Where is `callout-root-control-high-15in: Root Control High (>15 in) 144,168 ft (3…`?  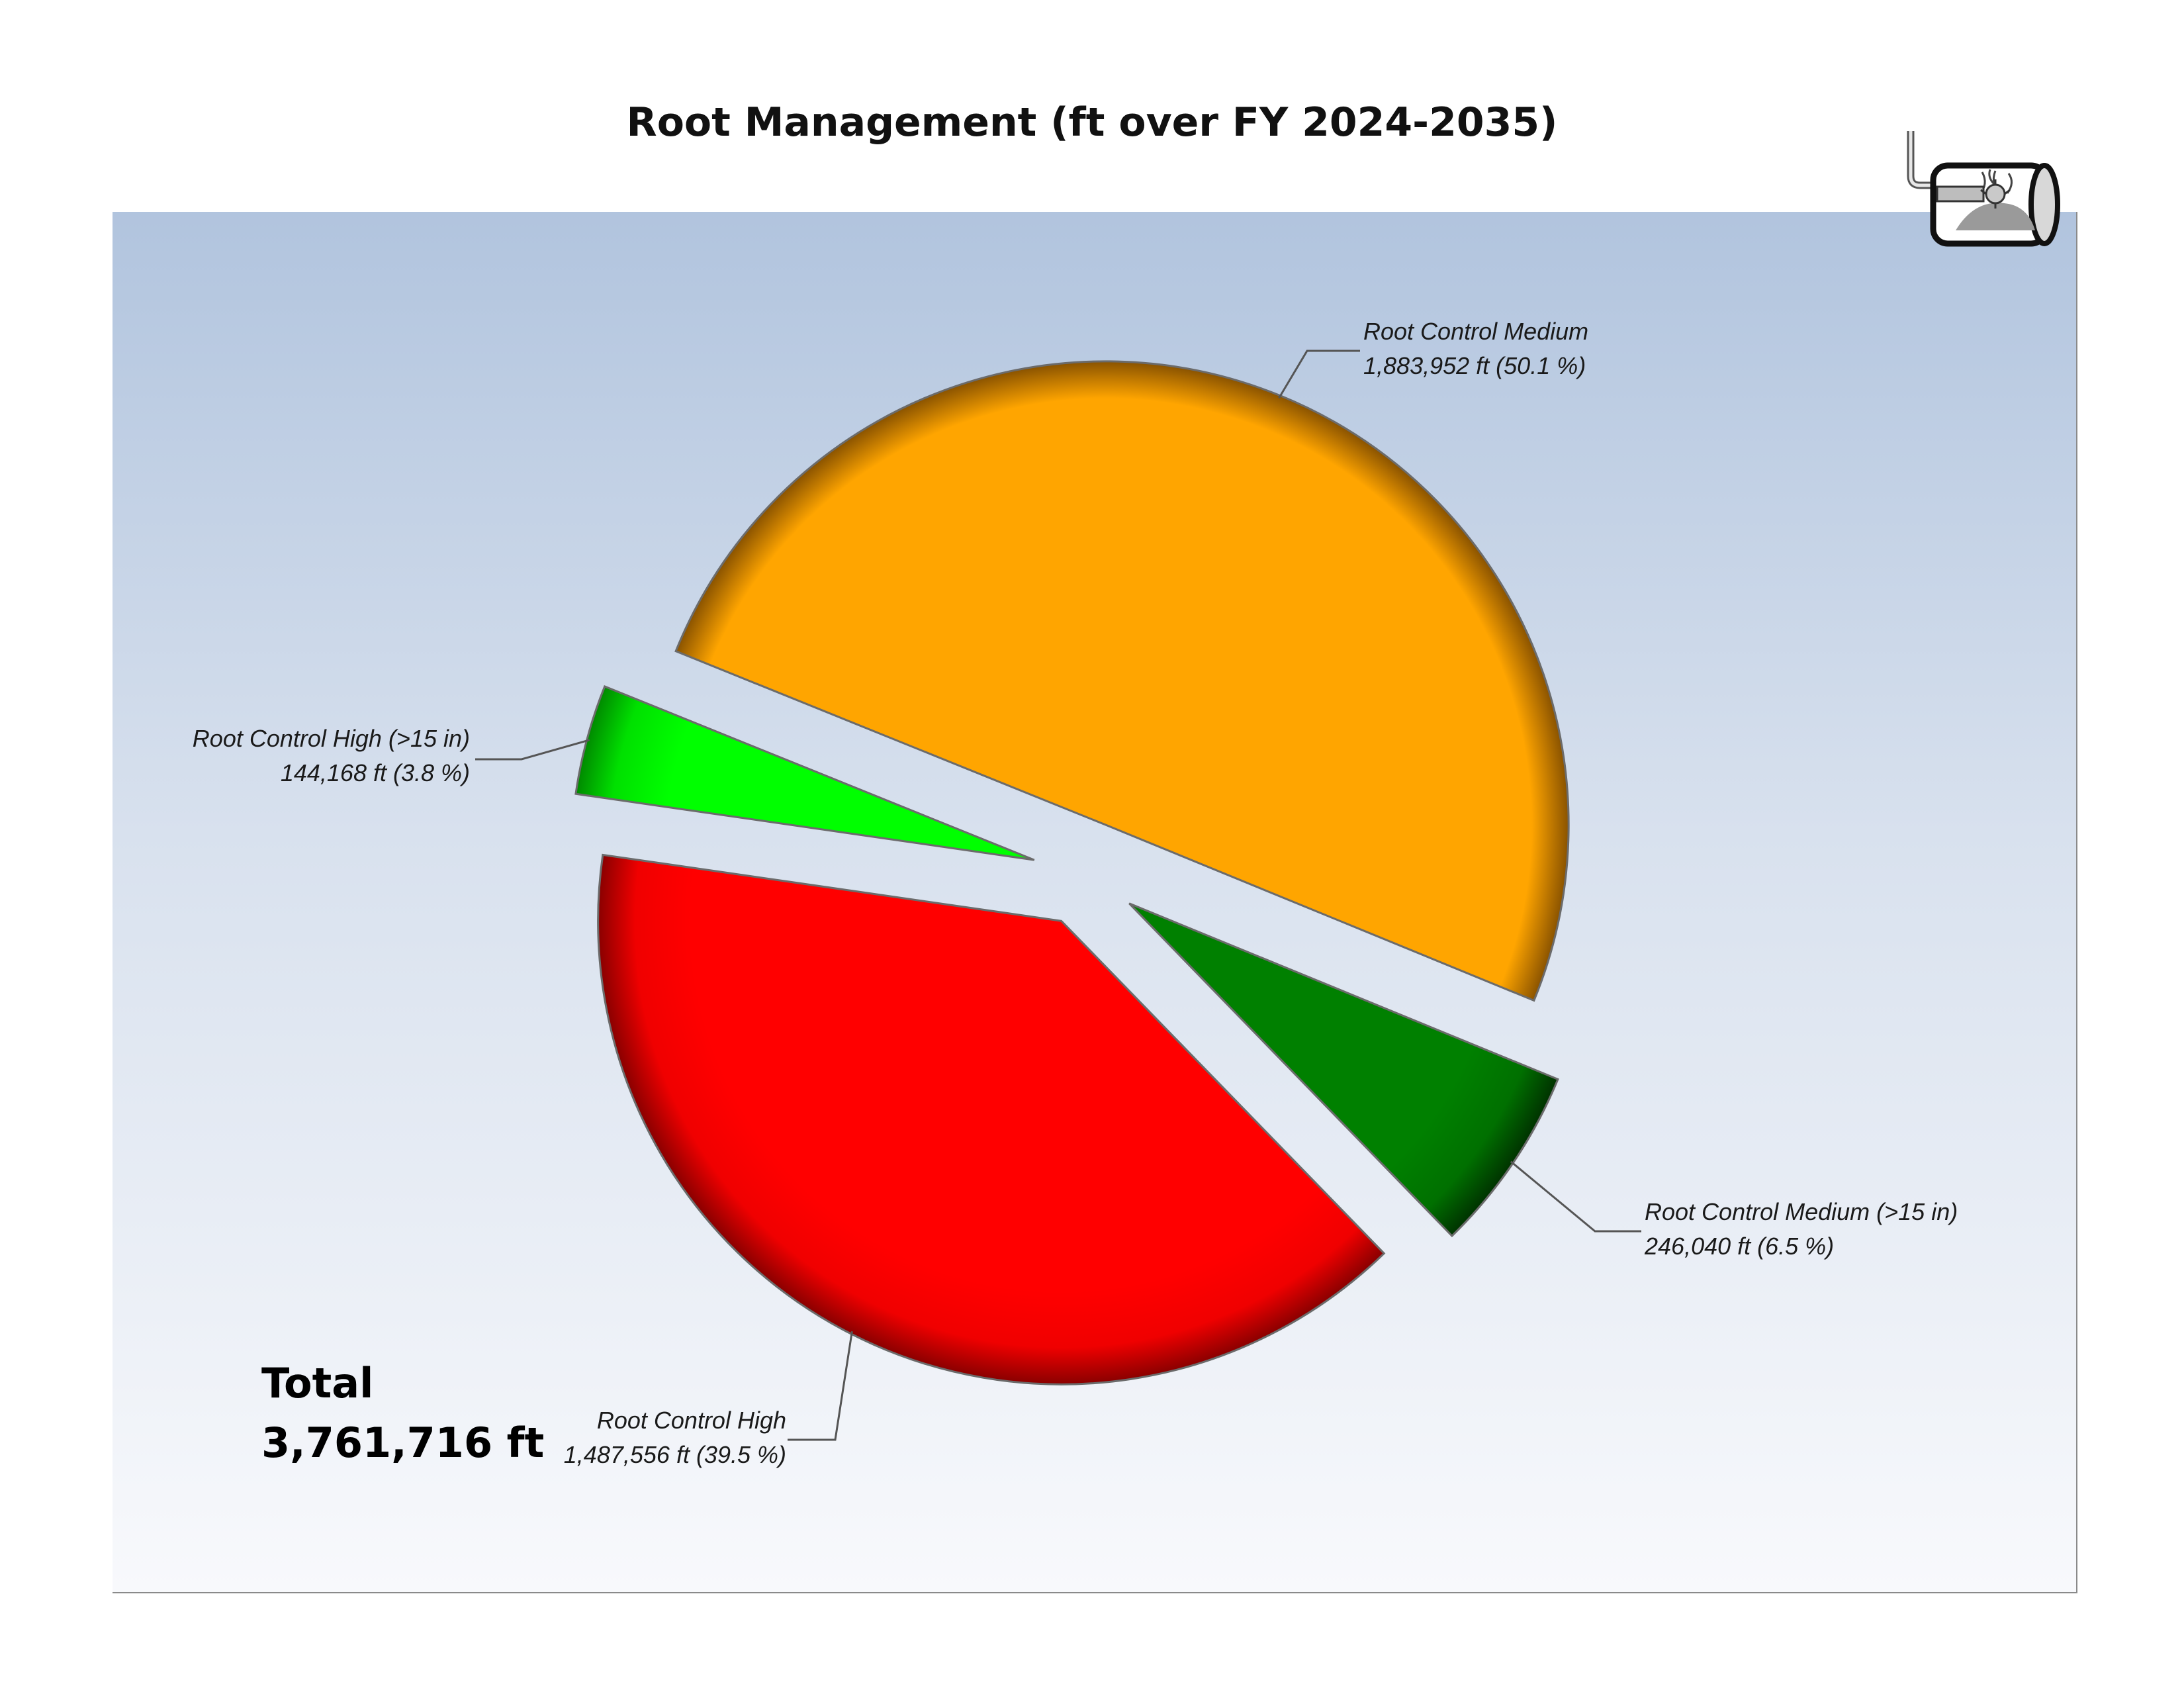 callout-root-control-high-15in: Root Control High (>15 in) 144,168 ft (3… is located at coordinates (331, 756).